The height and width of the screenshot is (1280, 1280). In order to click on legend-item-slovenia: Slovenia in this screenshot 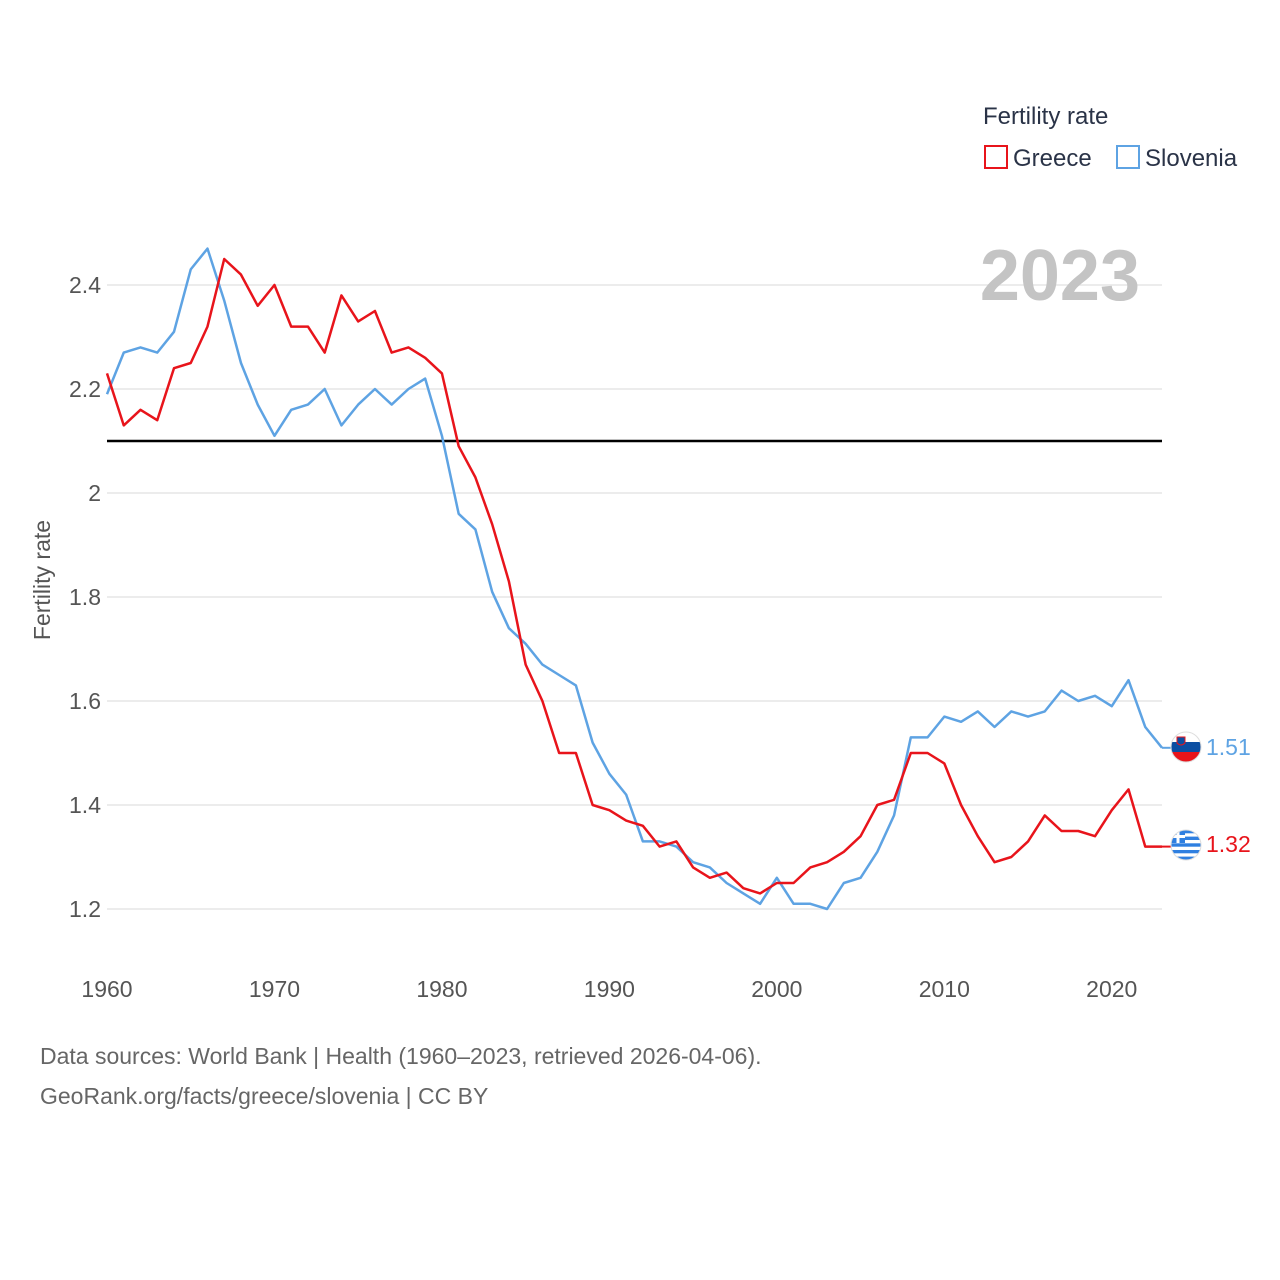, I will do `click(1177, 158)`.